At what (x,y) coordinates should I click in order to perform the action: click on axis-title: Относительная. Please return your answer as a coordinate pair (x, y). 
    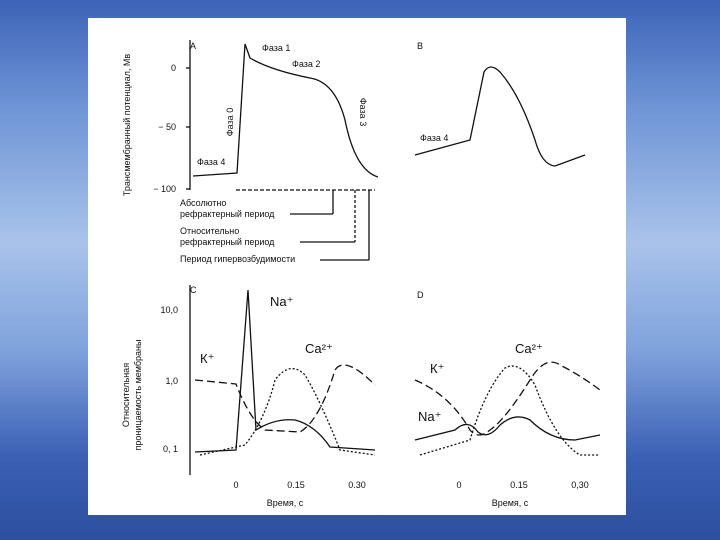
    Looking at the image, I should click on (126, 395).